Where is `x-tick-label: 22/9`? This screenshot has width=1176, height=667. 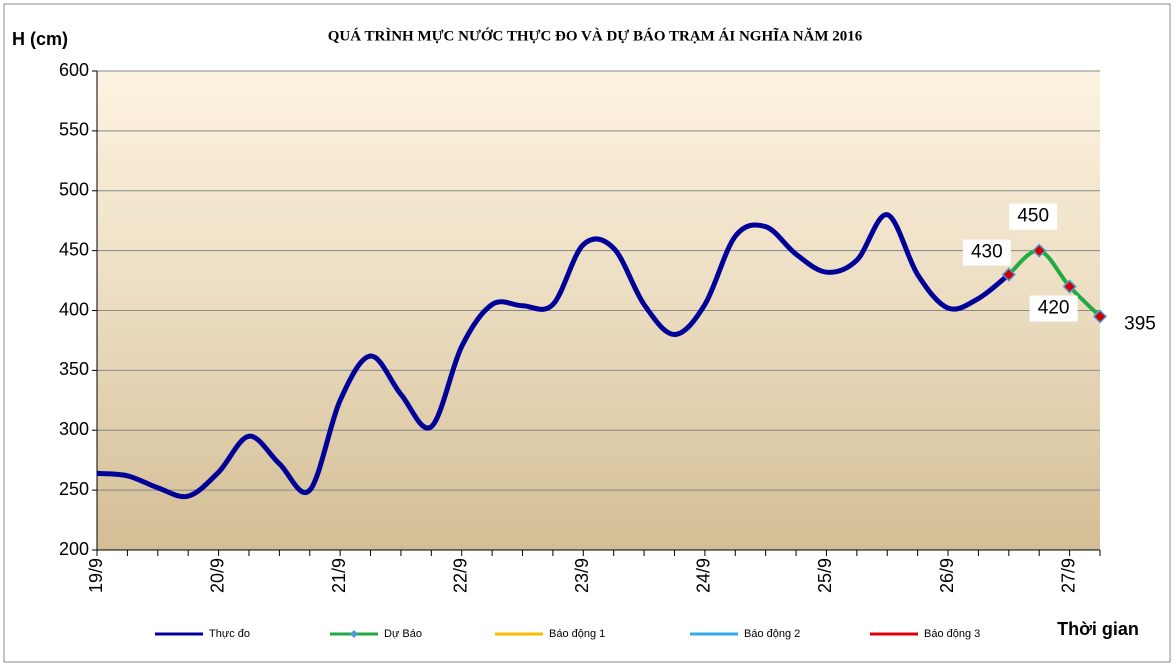 x-tick-label: 22/9 is located at coordinates (460, 575).